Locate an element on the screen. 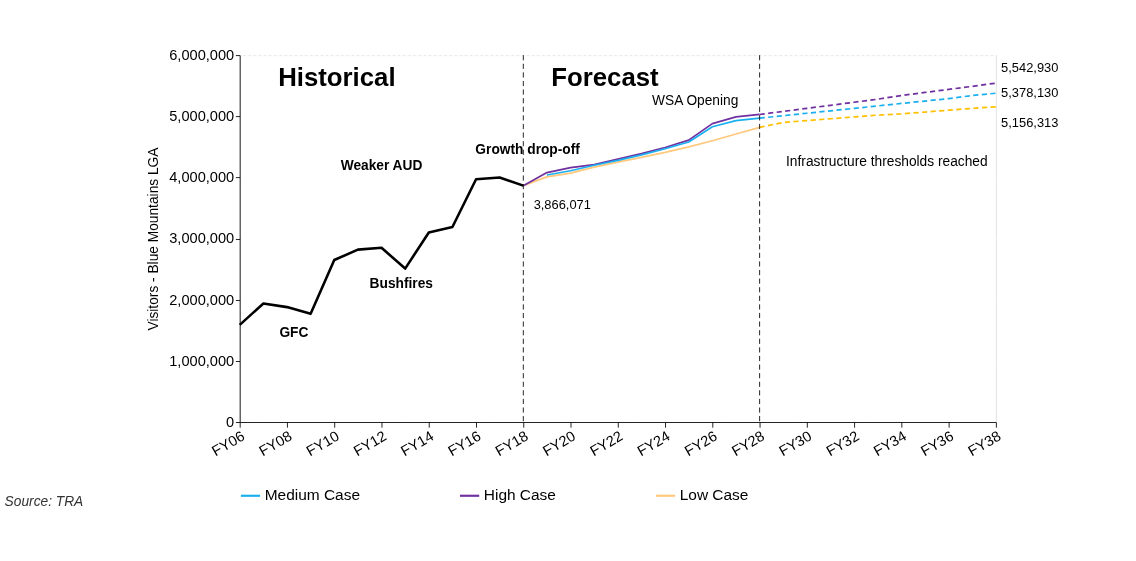 This screenshot has height=561, width=1136. annotation: 5,542,930 is located at coordinates (1030, 67).